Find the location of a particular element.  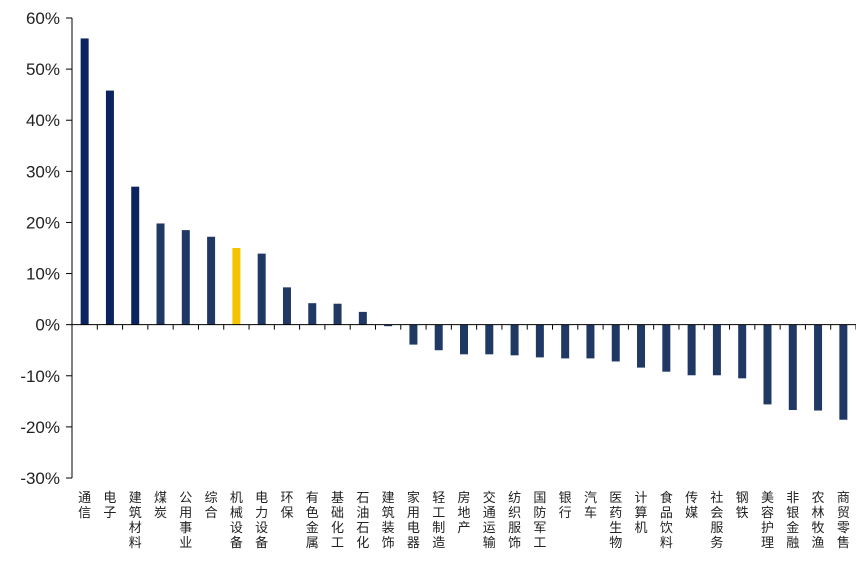

category-label: 有色金属 is located at coordinates (312, 521).